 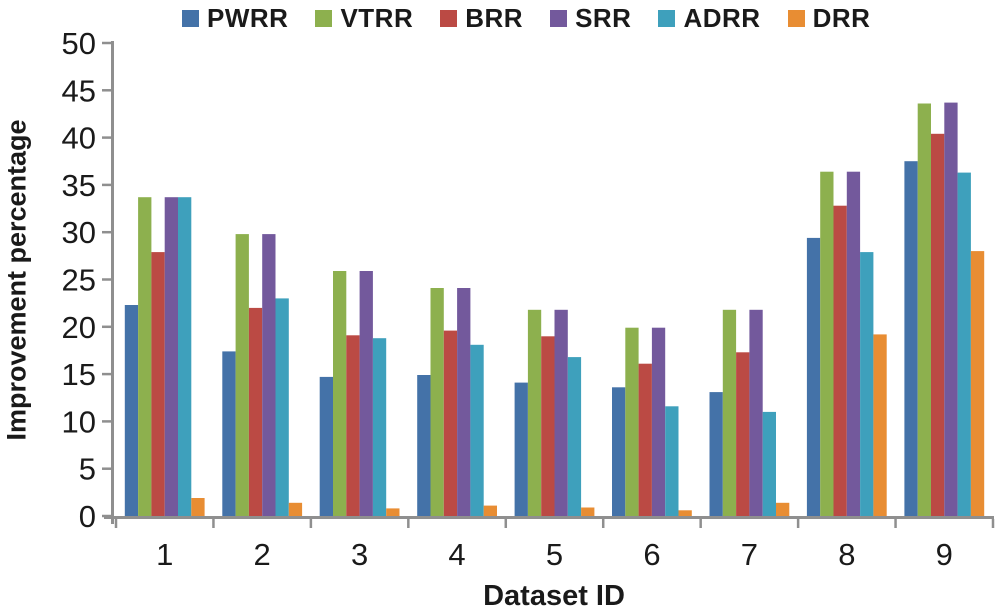 What do you see at coordinates (262, 554) in the screenshot?
I see `x-tick-label: 2` at bounding box center [262, 554].